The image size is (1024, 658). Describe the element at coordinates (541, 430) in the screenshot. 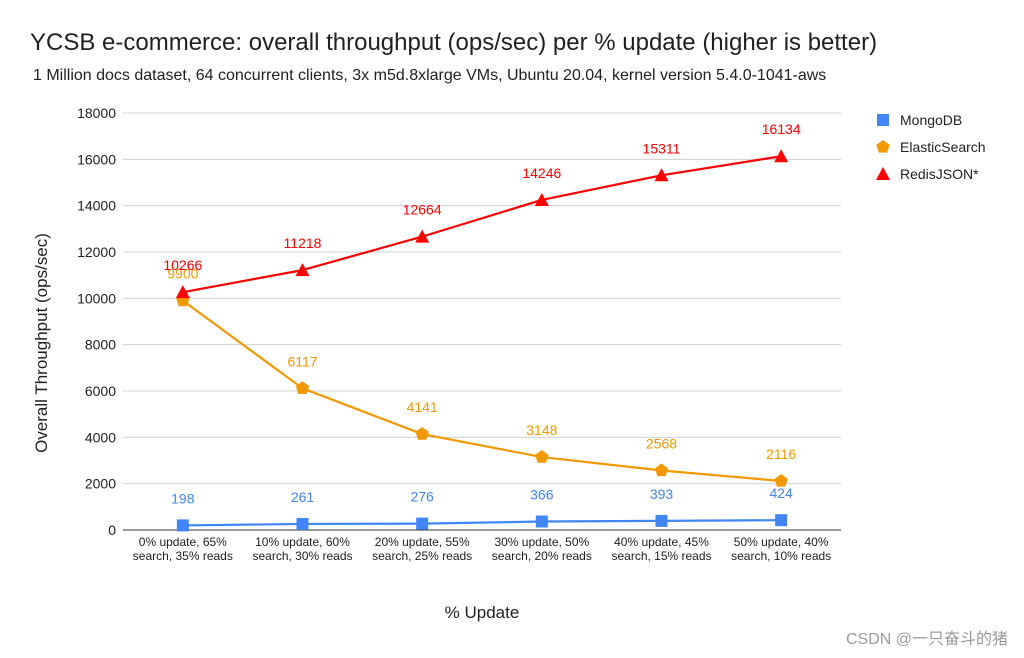

I see `data-label-elasticsearch: 3148` at that location.